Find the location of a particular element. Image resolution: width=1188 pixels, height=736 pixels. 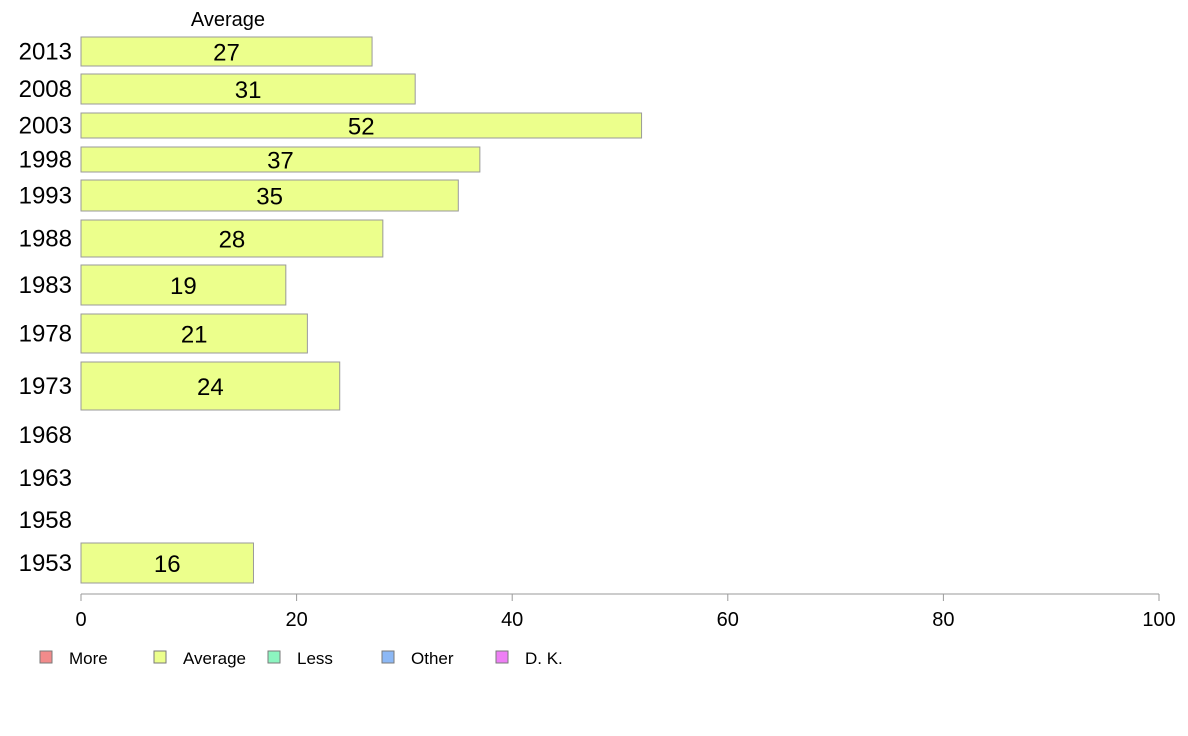

category-label: 1953 is located at coordinates (45, 563).